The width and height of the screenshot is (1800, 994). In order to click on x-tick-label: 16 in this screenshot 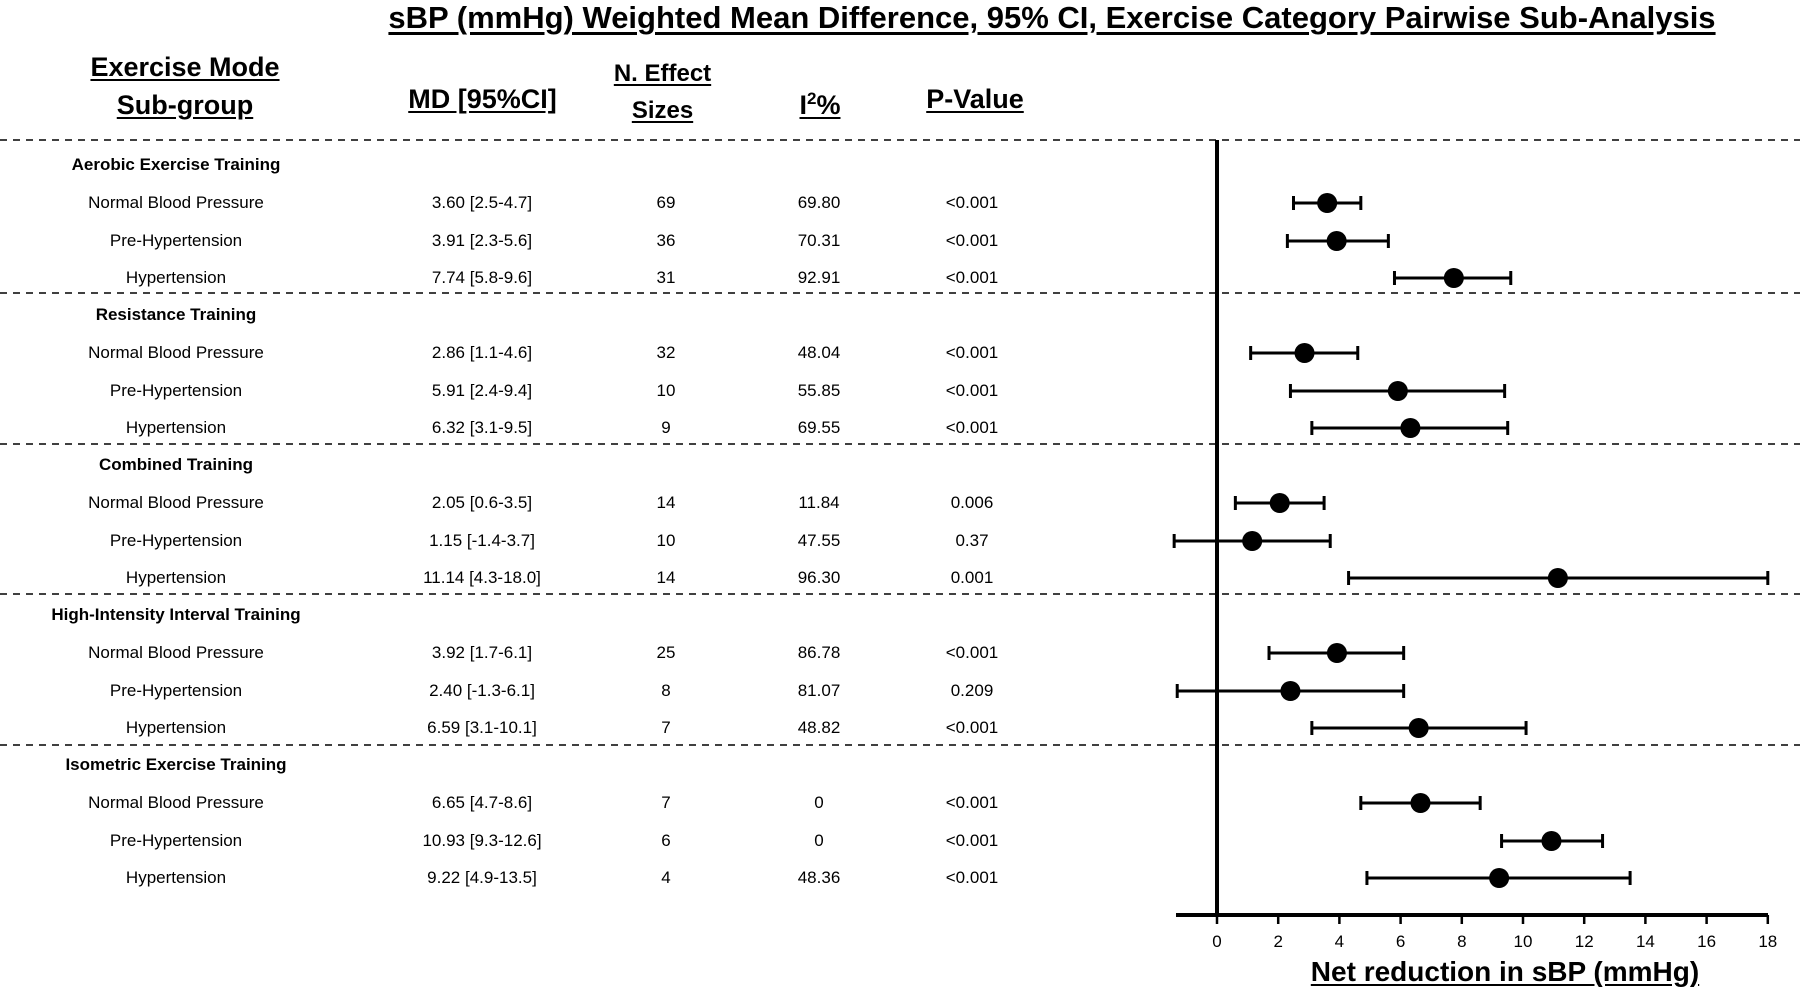, I will do `click(1706, 941)`.